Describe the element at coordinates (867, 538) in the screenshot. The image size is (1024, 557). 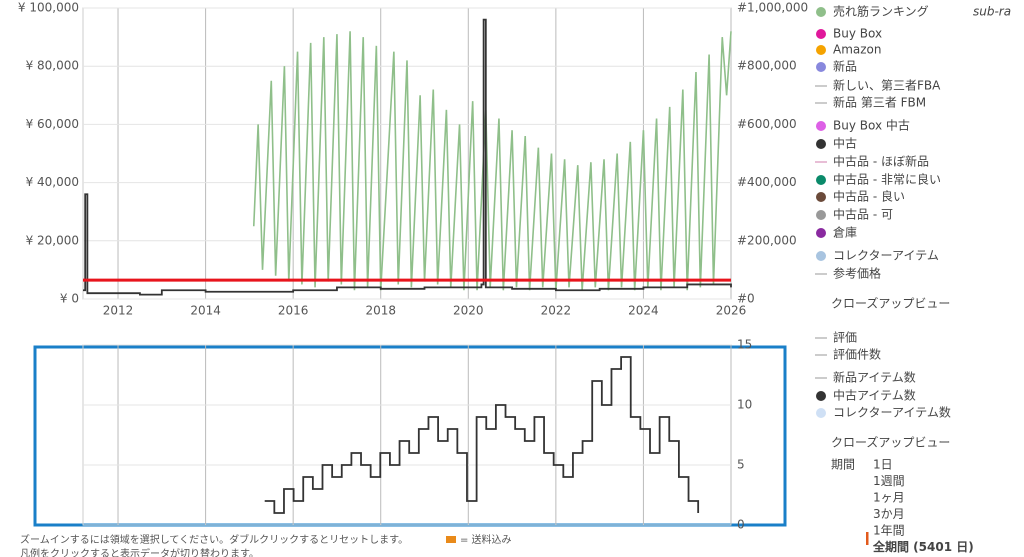
I see `period-active` at that location.